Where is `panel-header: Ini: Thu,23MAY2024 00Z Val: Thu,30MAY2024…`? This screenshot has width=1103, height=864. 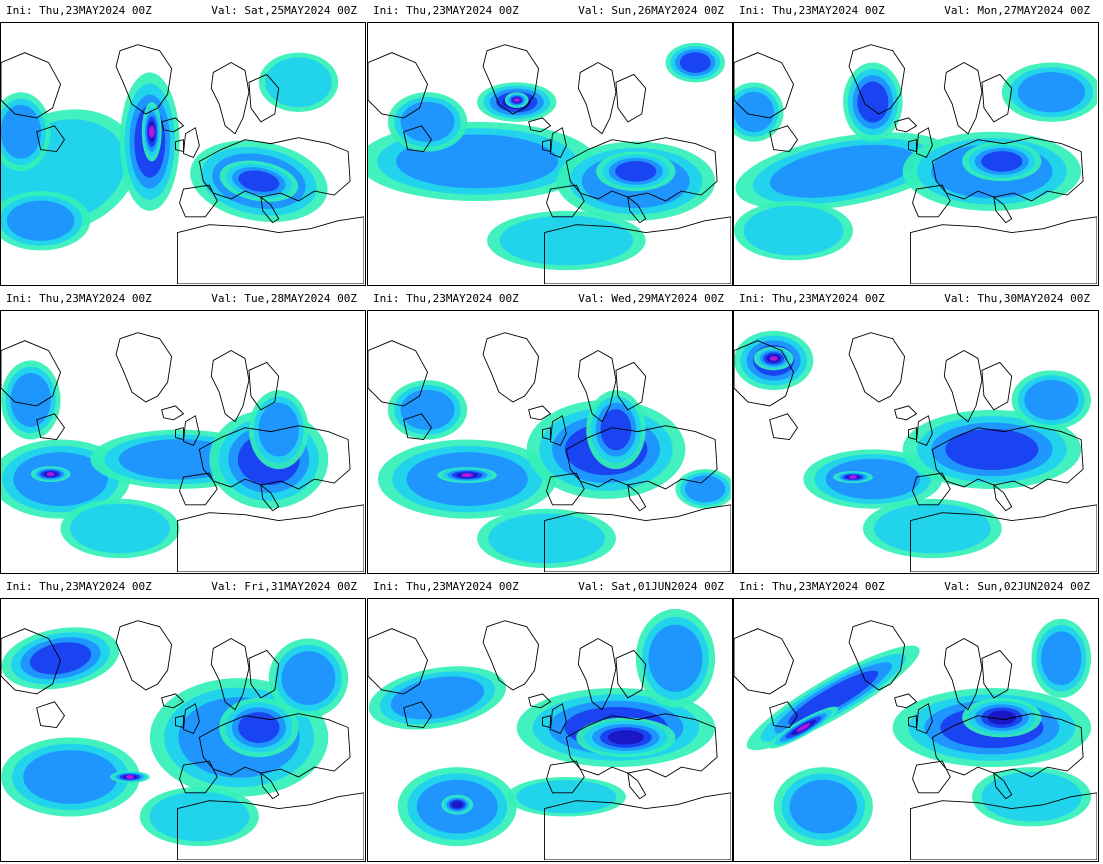 panel-header: Ini: Thu,23MAY2024 00Z Val: Thu,30MAY2024… is located at coordinates (916, 299).